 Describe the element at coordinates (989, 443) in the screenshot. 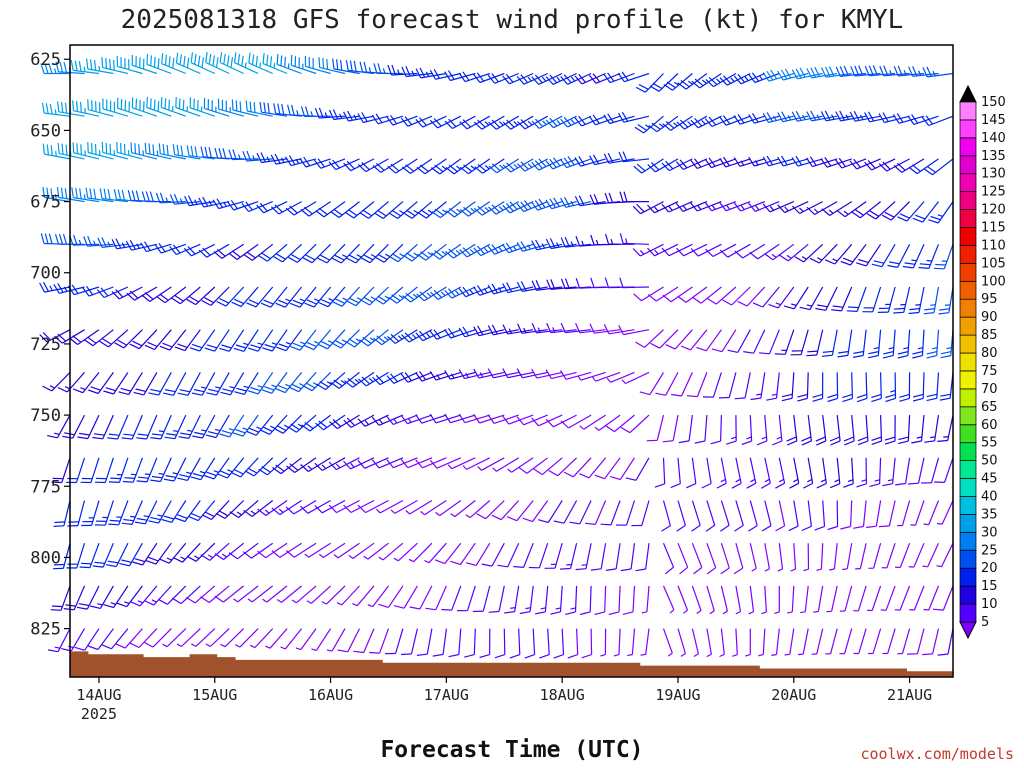

I see `colorbar-label: 55` at that location.